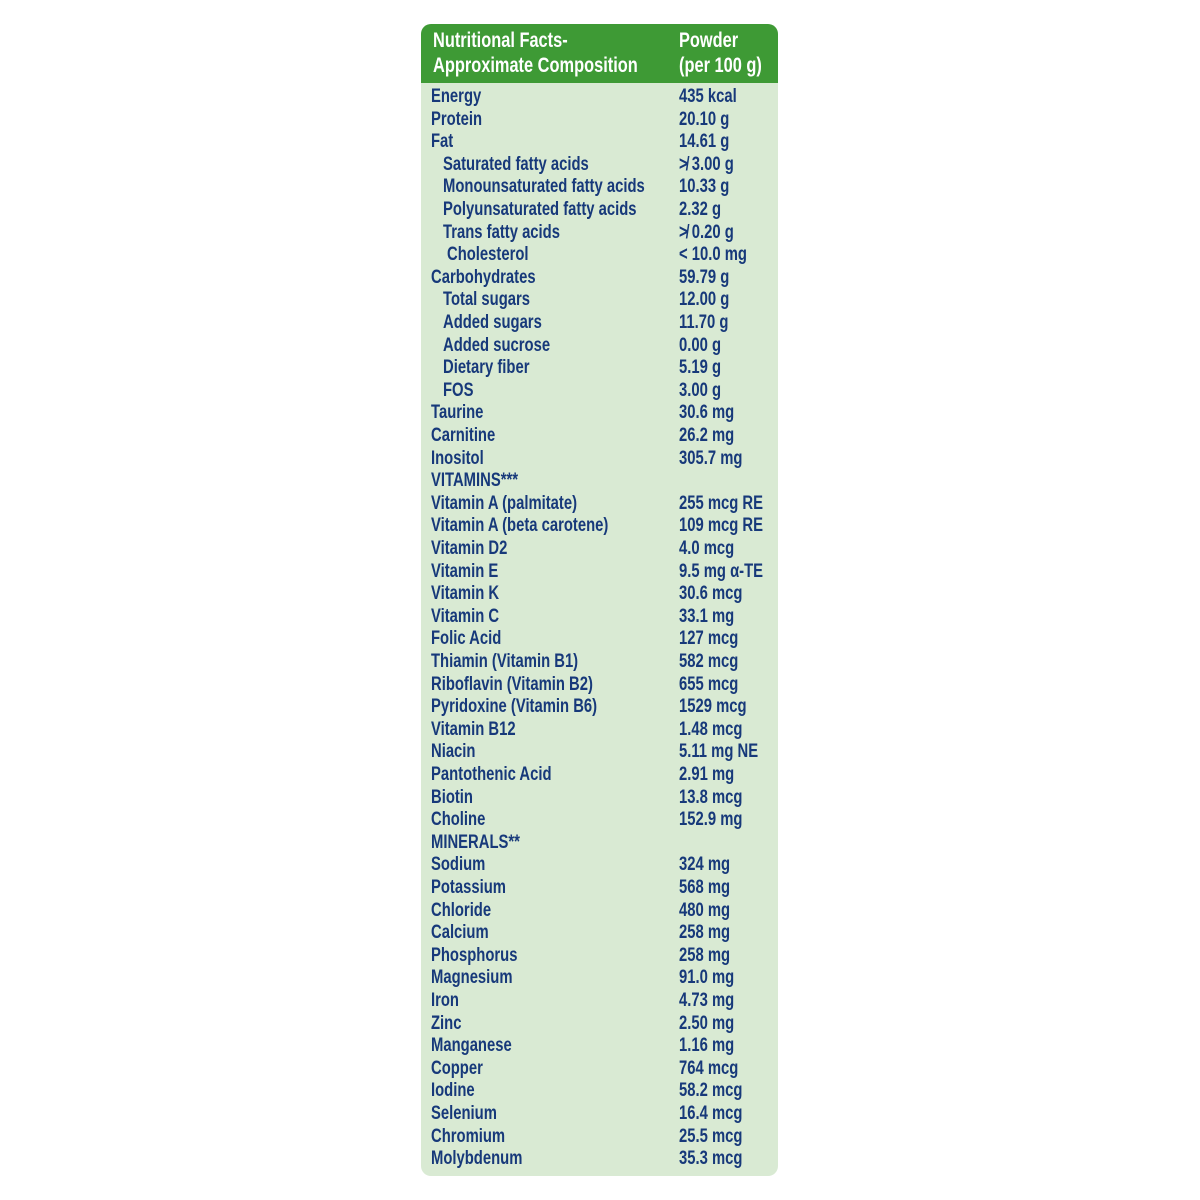  Describe the element at coordinates (475, 842) in the screenshot. I see `nutrient-name: MINERALS**` at that location.